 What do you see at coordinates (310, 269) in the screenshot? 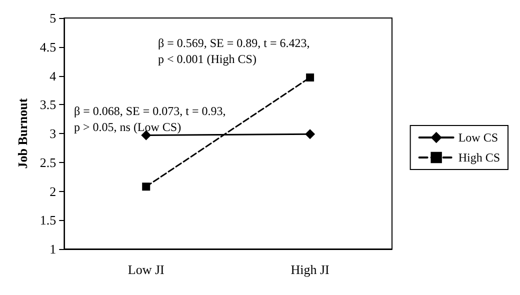
I see `x-tick-label: High JI` at bounding box center [310, 269].